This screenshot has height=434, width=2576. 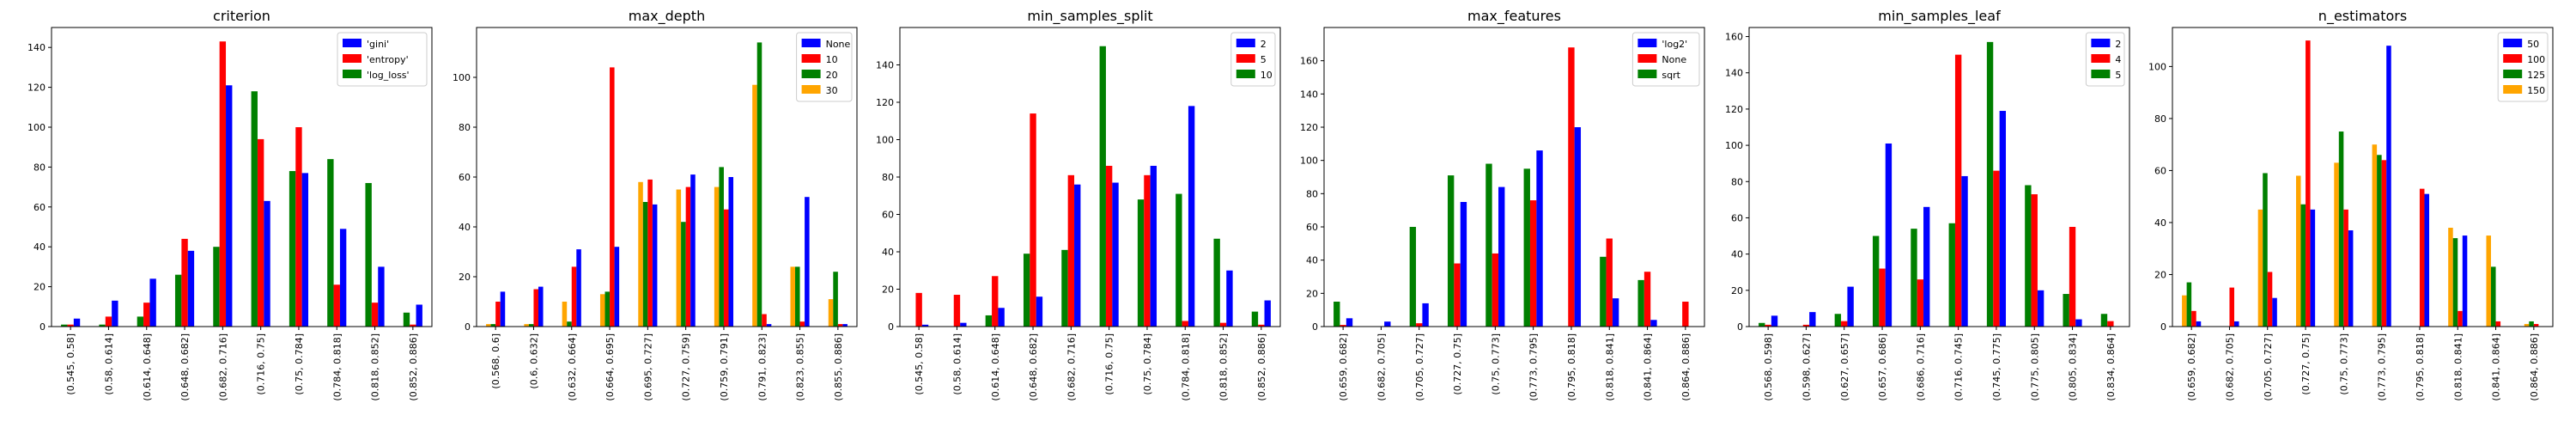 What do you see at coordinates (2306, 364) in the screenshot?
I see `x-tick-label: (0.727, 0.75]` at bounding box center [2306, 364].